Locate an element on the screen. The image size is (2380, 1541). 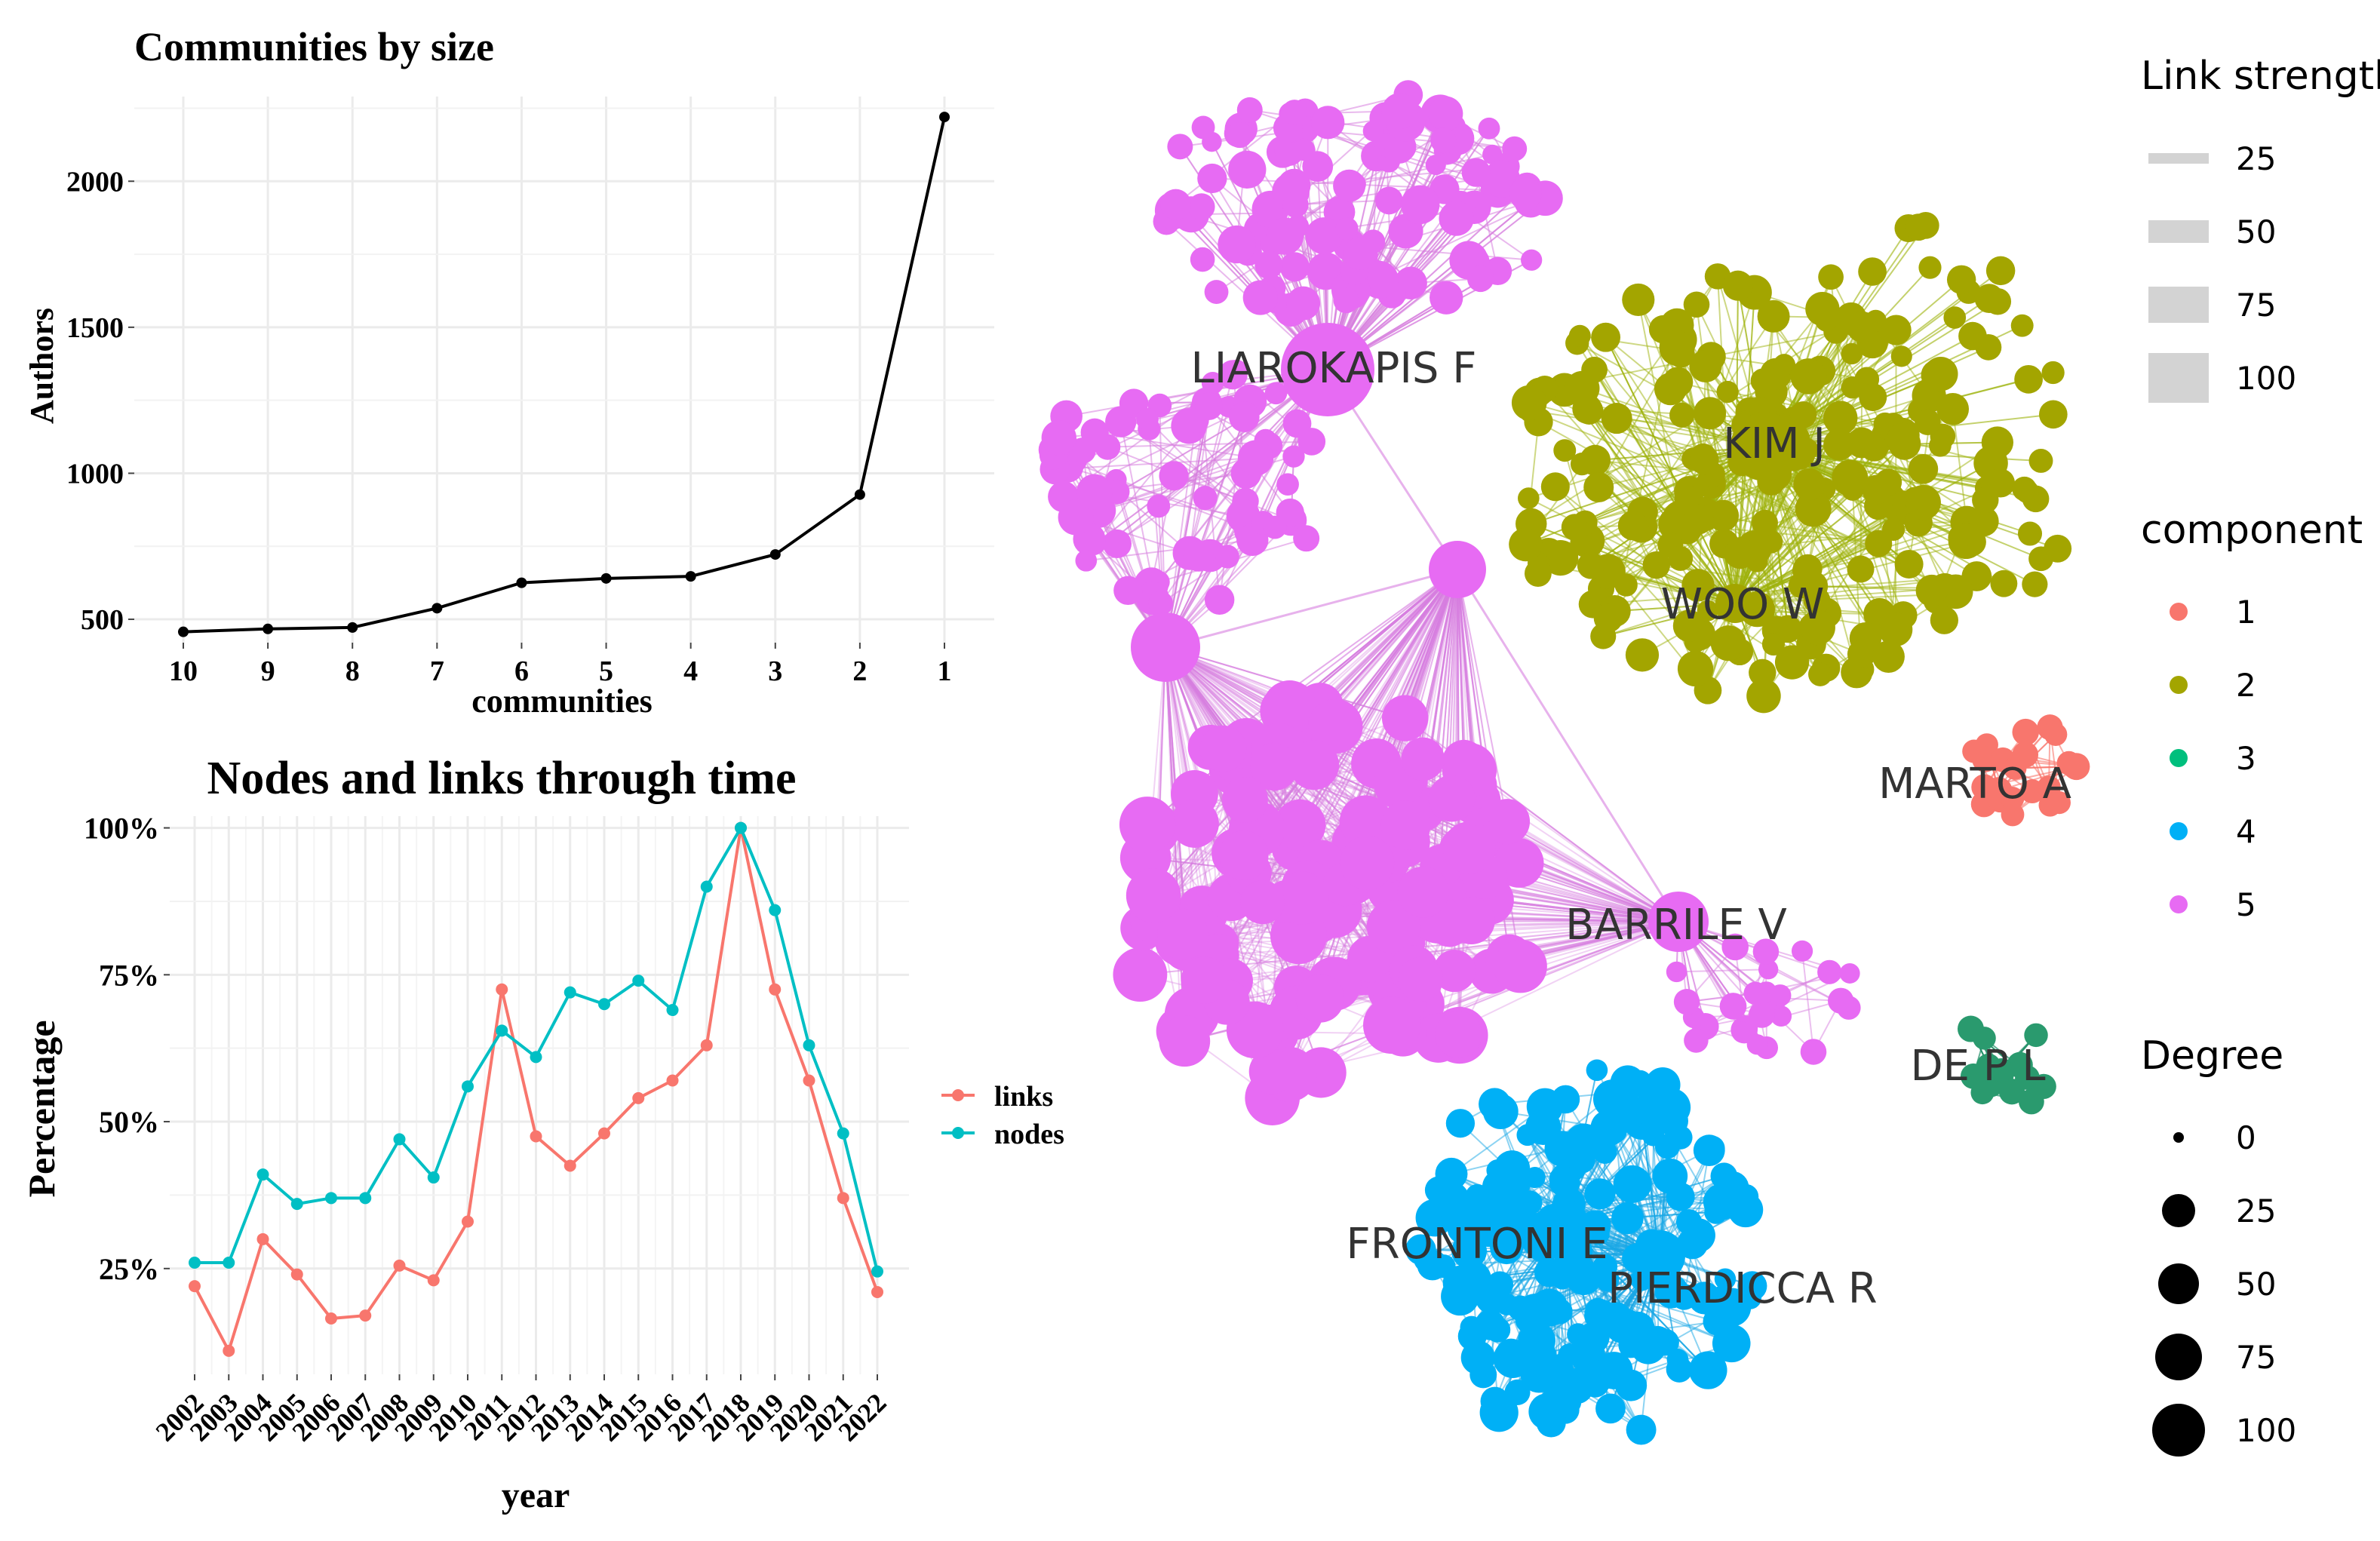
degree-swatch is located at coordinates (2178, 1284).